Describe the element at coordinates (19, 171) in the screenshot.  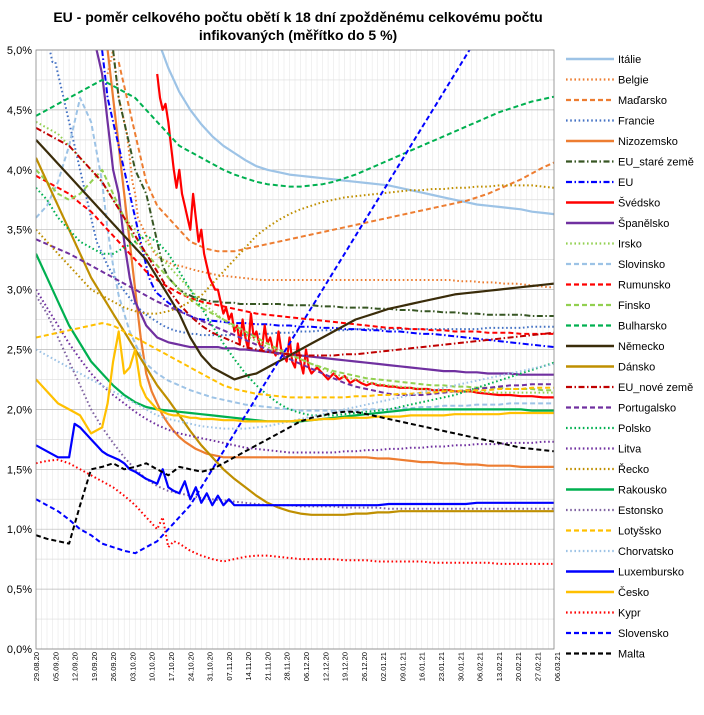
I see `y-tick-label: 4,0%` at that location.